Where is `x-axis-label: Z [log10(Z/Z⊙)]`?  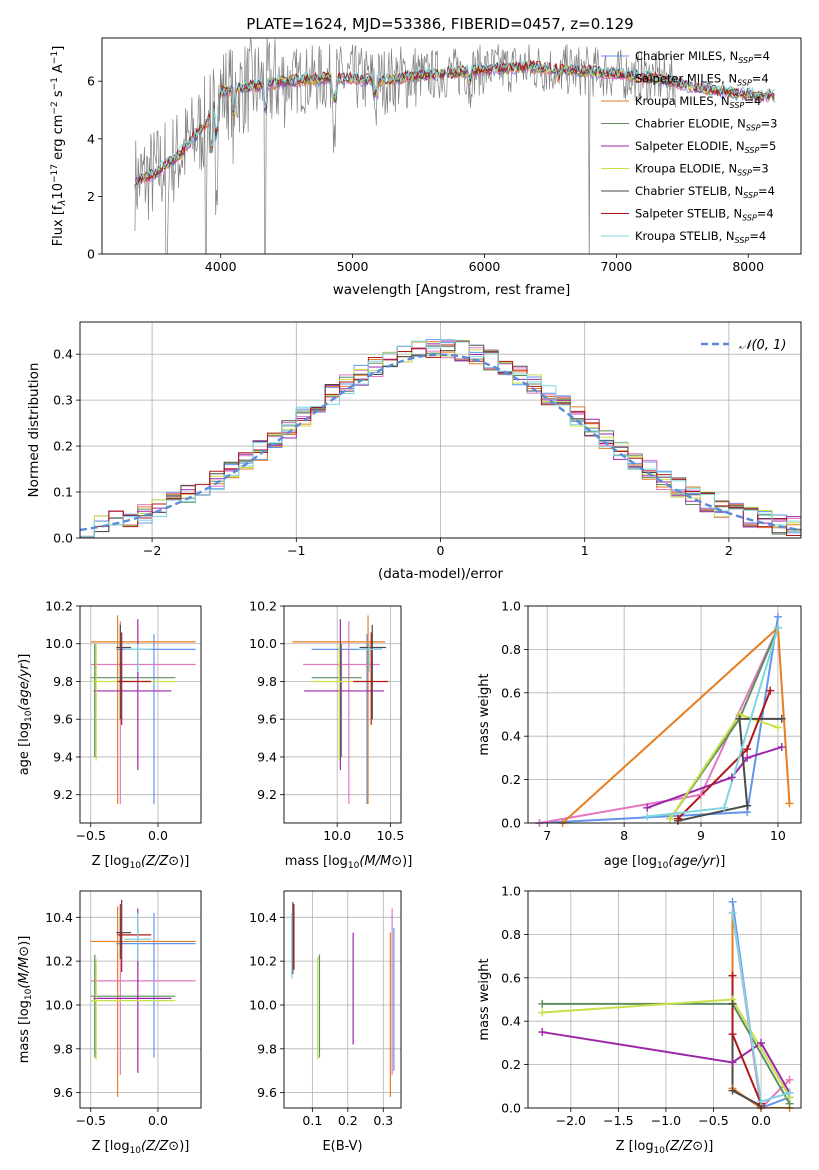
x-axis-label: Z [log10(Z/Z⊙)] is located at coordinates (141, 1147).